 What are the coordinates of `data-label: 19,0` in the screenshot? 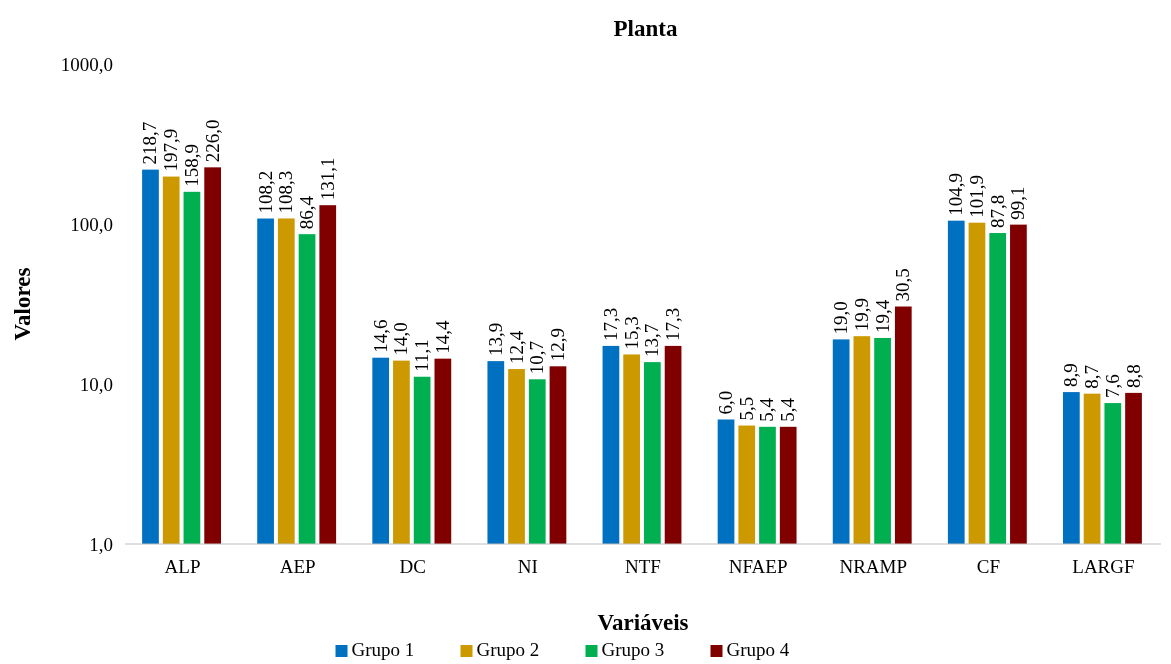 It's located at (841, 318).